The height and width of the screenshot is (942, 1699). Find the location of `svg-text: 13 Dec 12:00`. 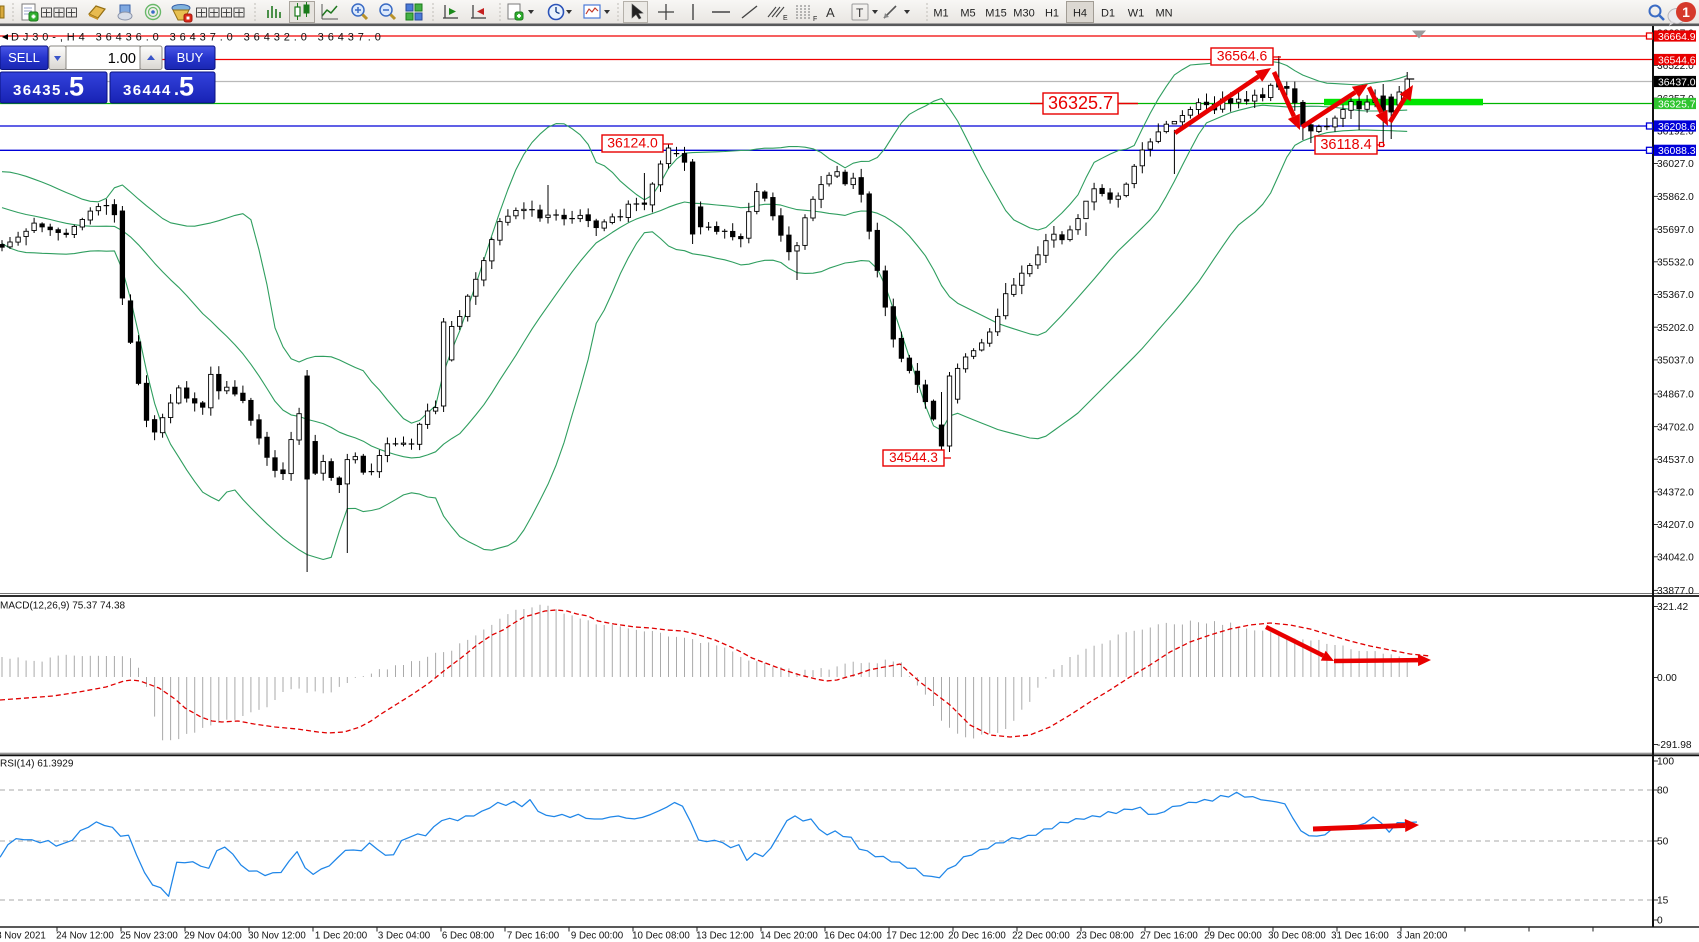

svg-text: 13 Dec 12:00 is located at coordinates (725, 936).